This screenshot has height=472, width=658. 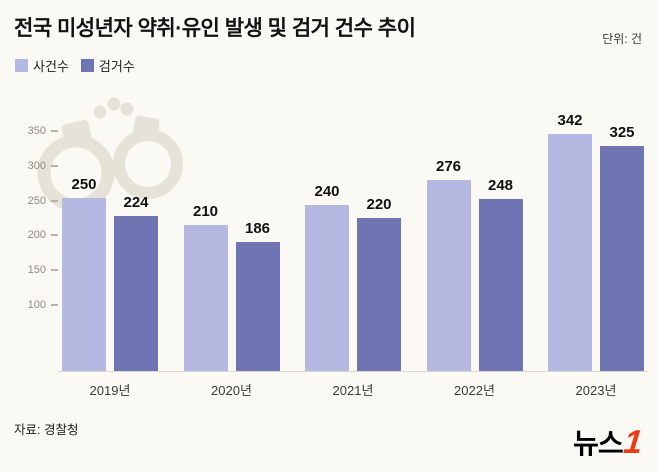 I want to click on y-tick: 350, so click(x=36, y=131).